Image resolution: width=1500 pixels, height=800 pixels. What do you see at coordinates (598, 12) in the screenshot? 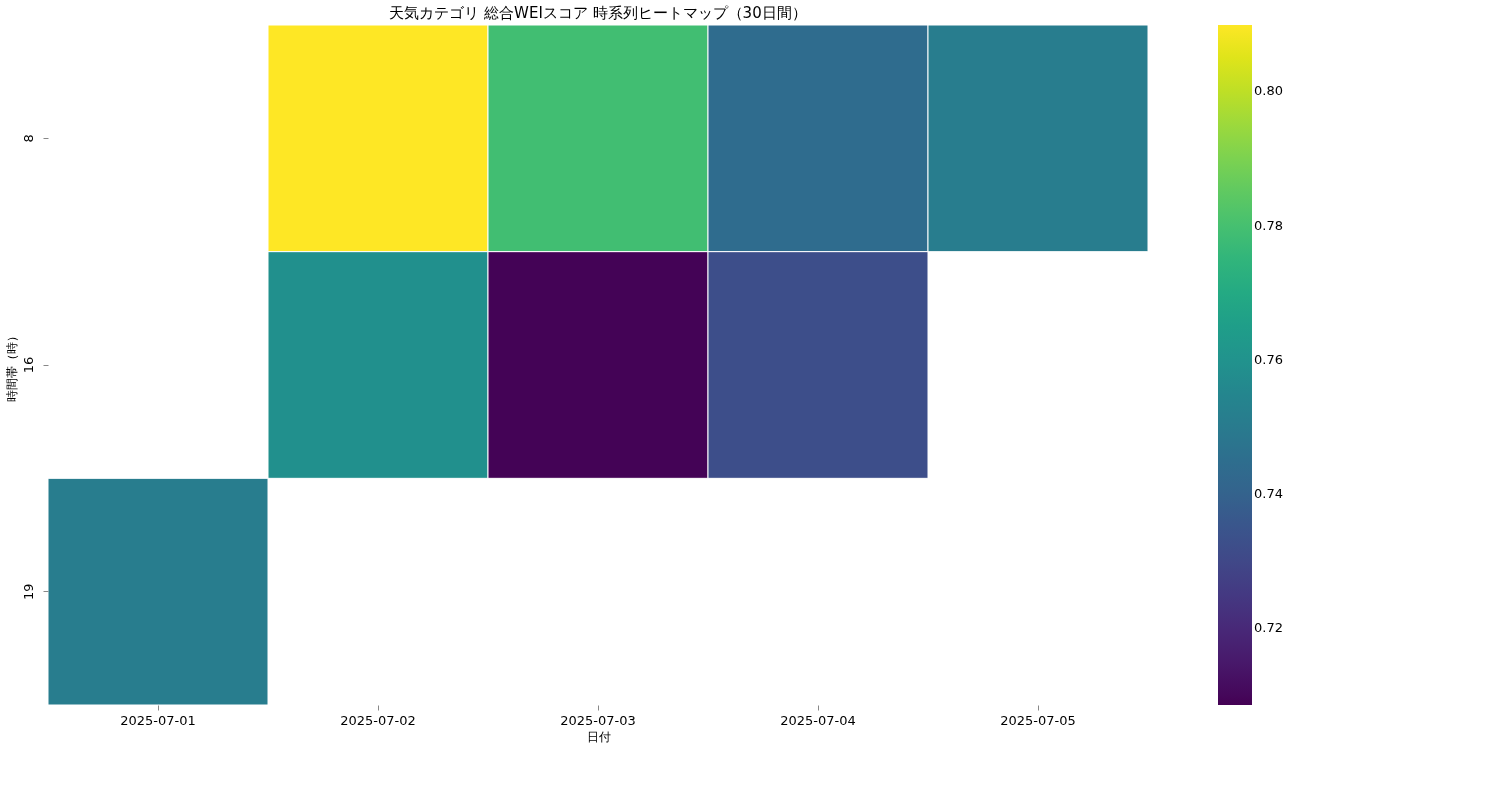
I see `chart-title: 天気カテゴリ 総合WEIスコア 時系列ヒートマップ（30日間）` at bounding box center [598, 12].